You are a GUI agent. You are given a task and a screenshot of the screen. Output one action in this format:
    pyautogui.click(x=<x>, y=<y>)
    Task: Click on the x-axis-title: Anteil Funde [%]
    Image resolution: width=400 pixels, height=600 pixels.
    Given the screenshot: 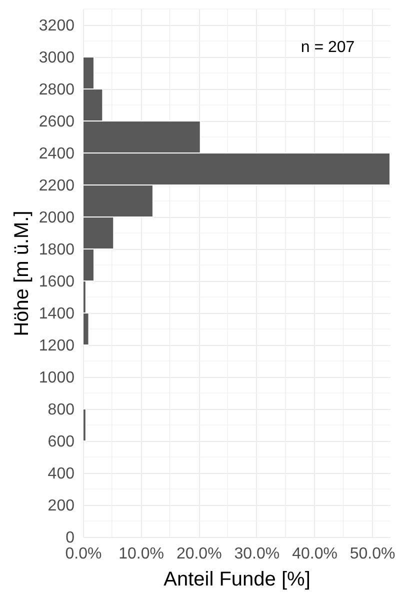 What is the action you would take?
    pyautogui.click(x=237, y=579)
    